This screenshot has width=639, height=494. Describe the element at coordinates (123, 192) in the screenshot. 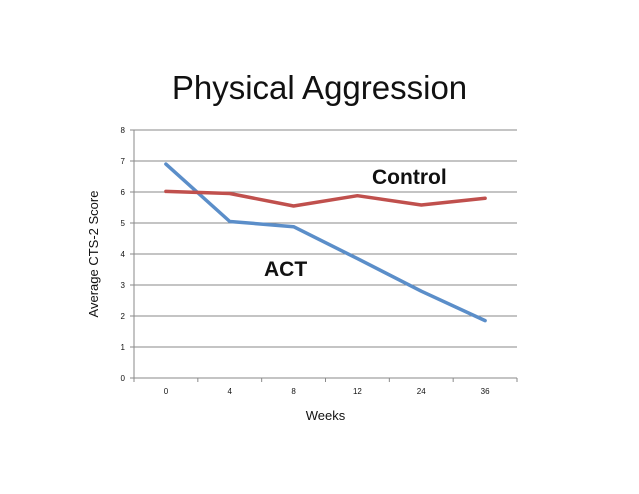

I see `y-tick-label-6: 6` at that location.